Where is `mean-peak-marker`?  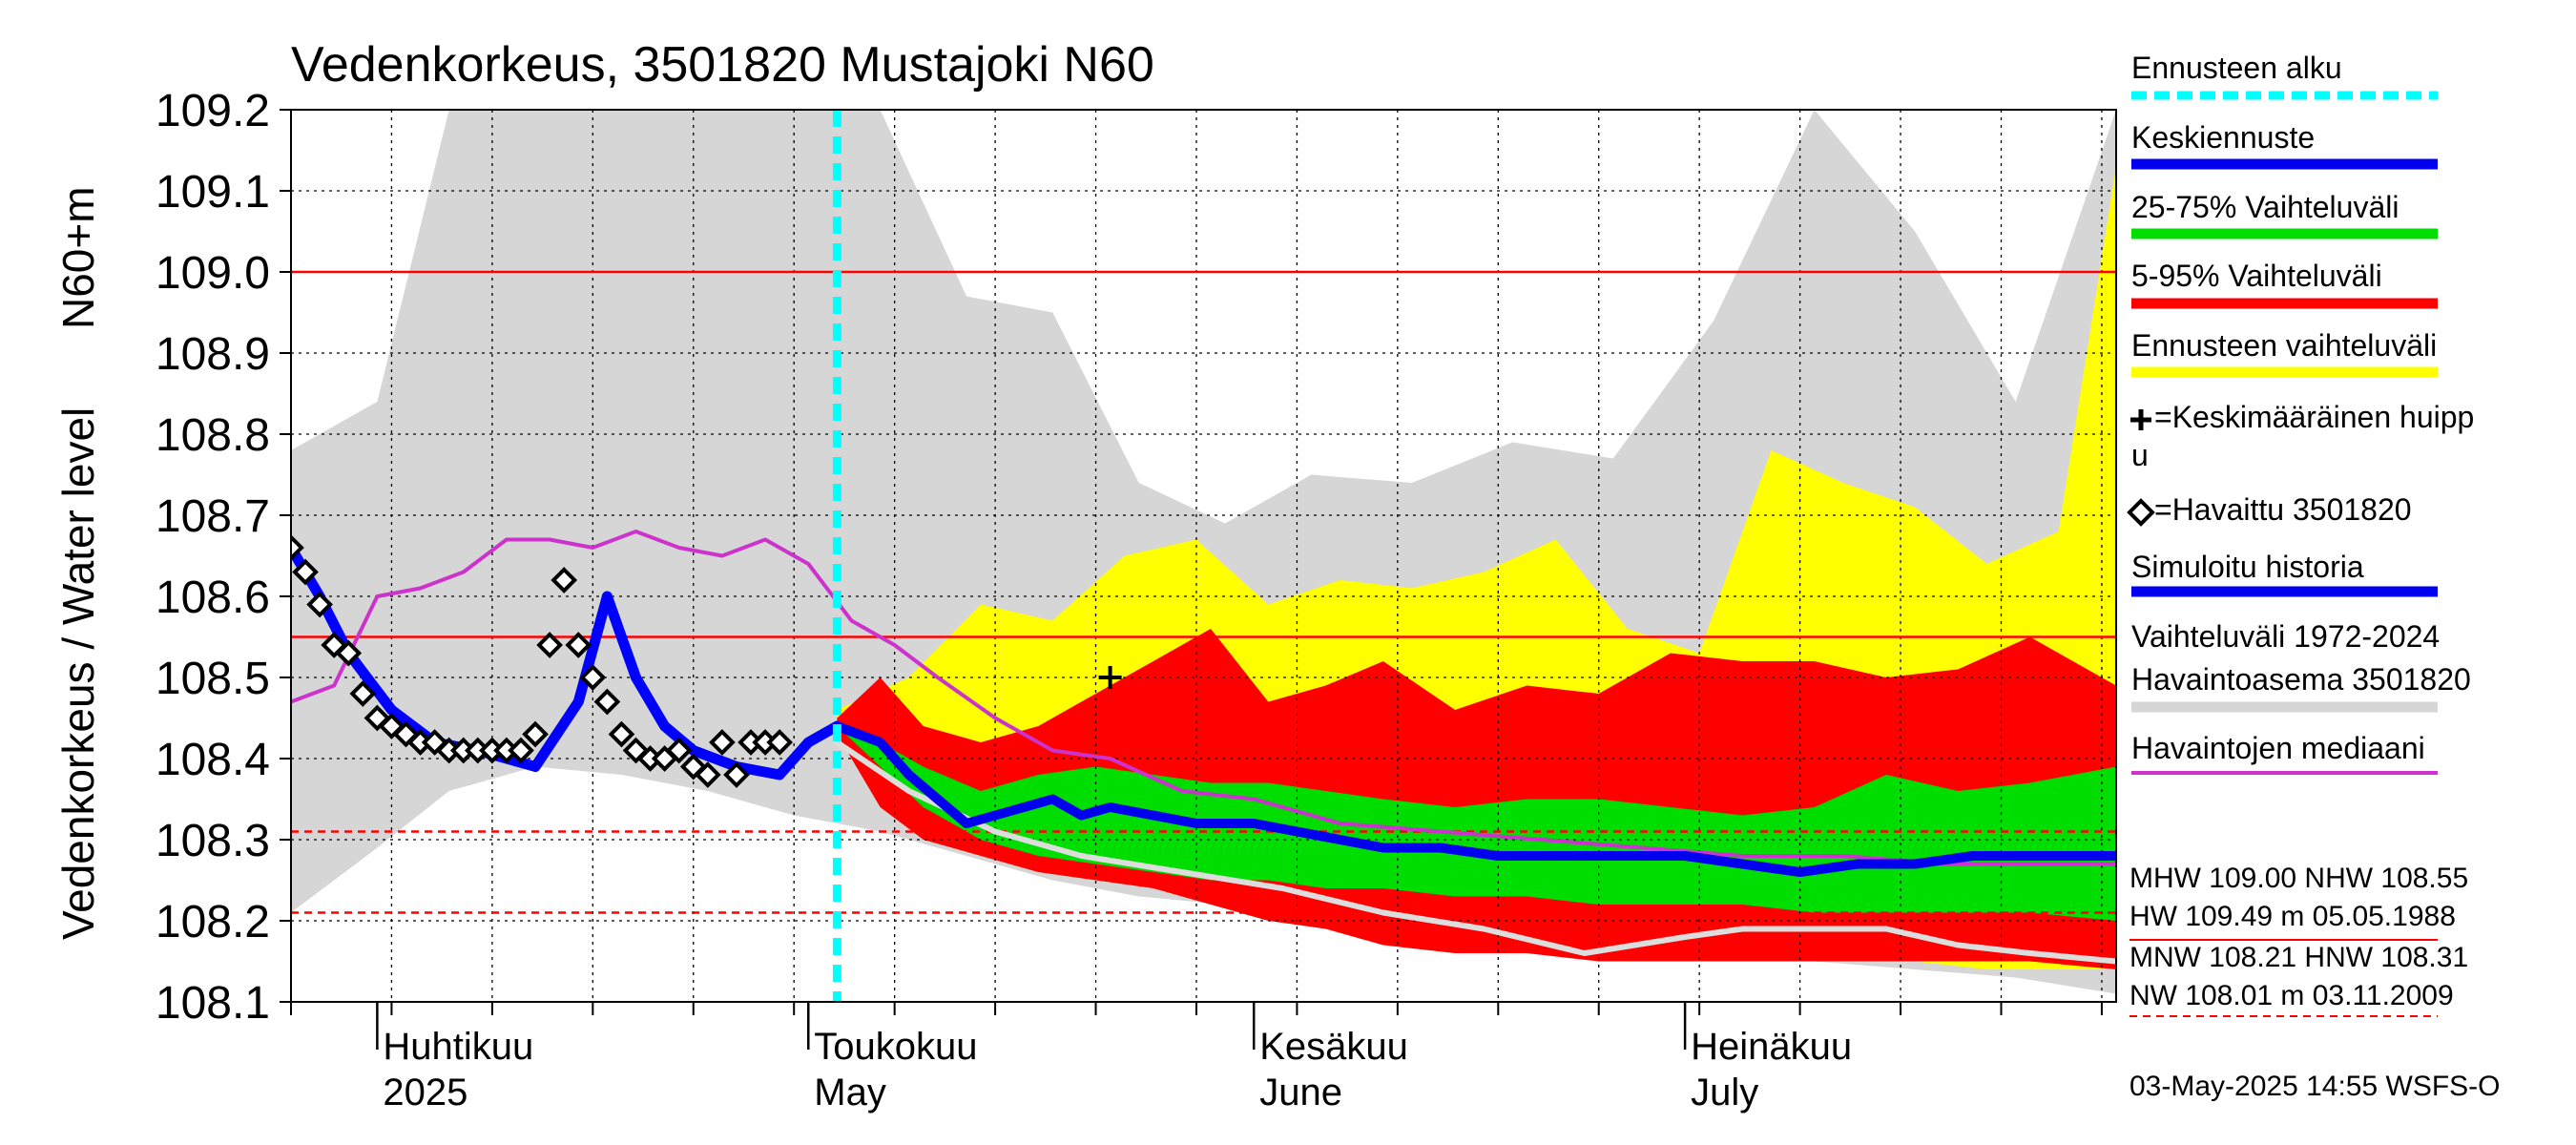
mean-peak-marker is located at coordinates (1110, 678).